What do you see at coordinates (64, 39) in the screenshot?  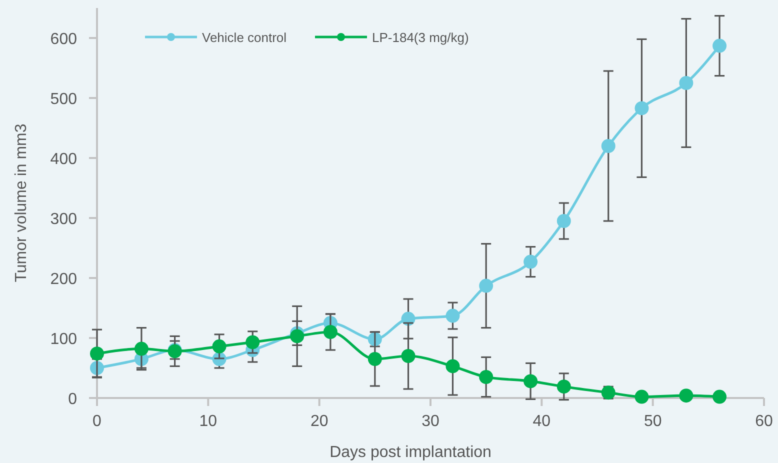 I see `y-tick-label: 600` at bounding box center [64, 39].